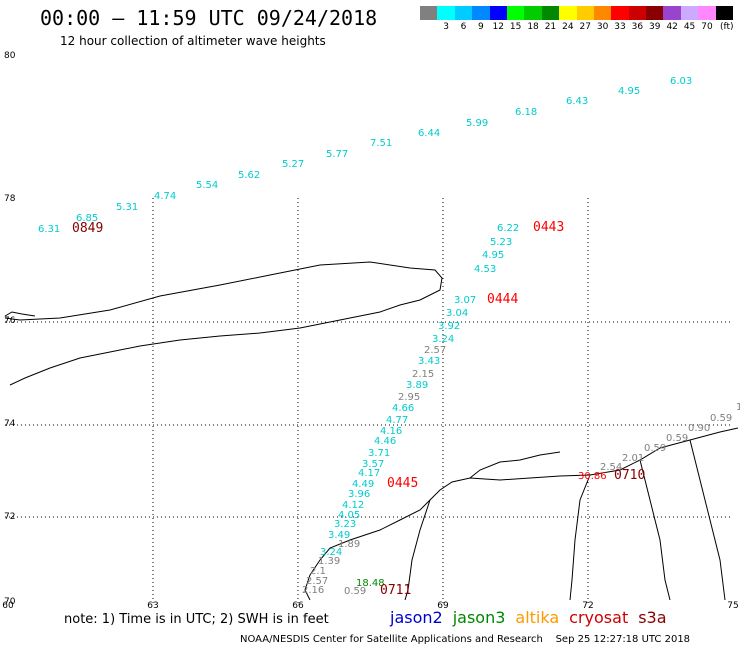 The height and width of the screenshot is (650, 740). Describe the element at coordinates (373, 464) in the screenshot. I see `swh-value-label: 3.57` at that location.